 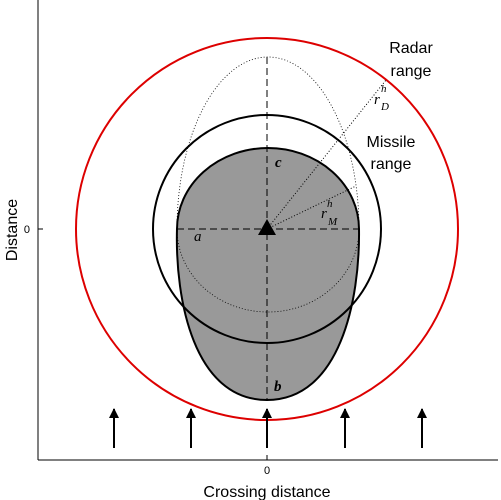 What do you see at coordinates (278, 163) in the screenshot?
I see `point-c: c` at bounding box center [278, 163].